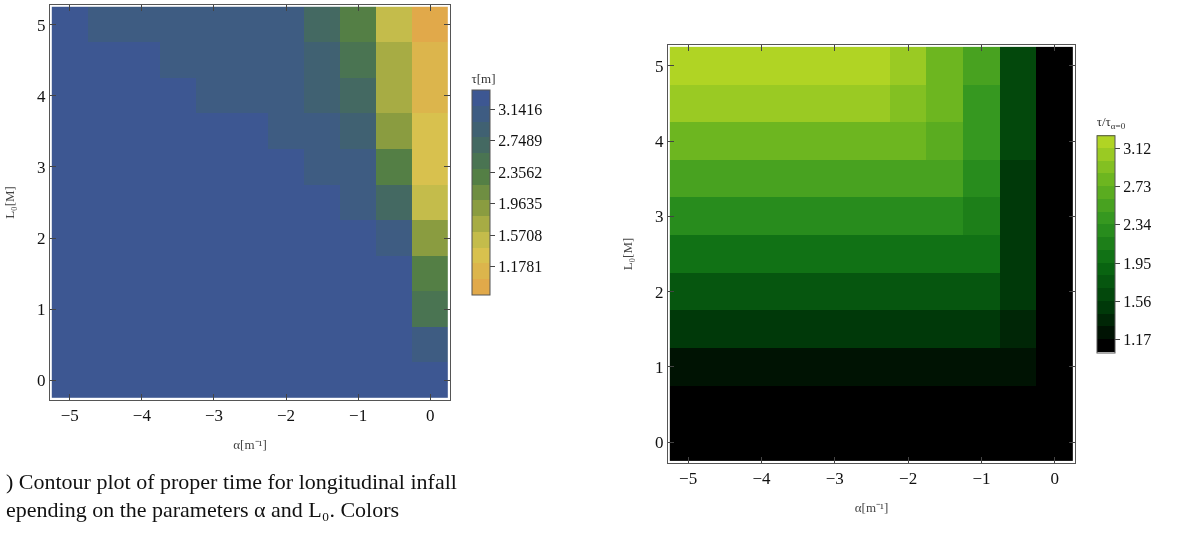 The height and width of the screenshot is (533, 1180). Describe the element at coordinates (520, 172) in the screenshot. I see `color-bar-label: 2.3562` at that location.